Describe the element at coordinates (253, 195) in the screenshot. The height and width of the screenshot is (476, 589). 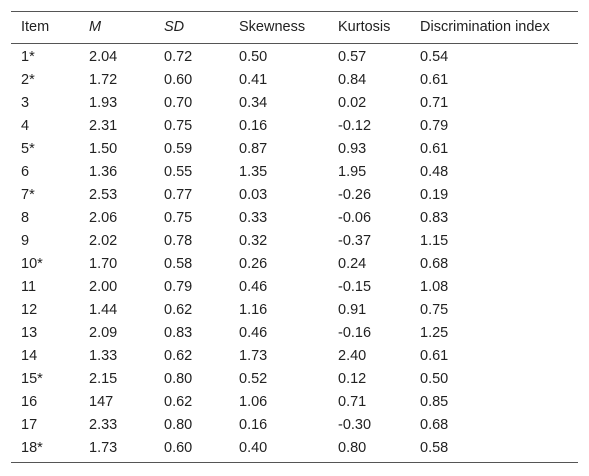
I see `cell-skewness: 0.03` at that location.